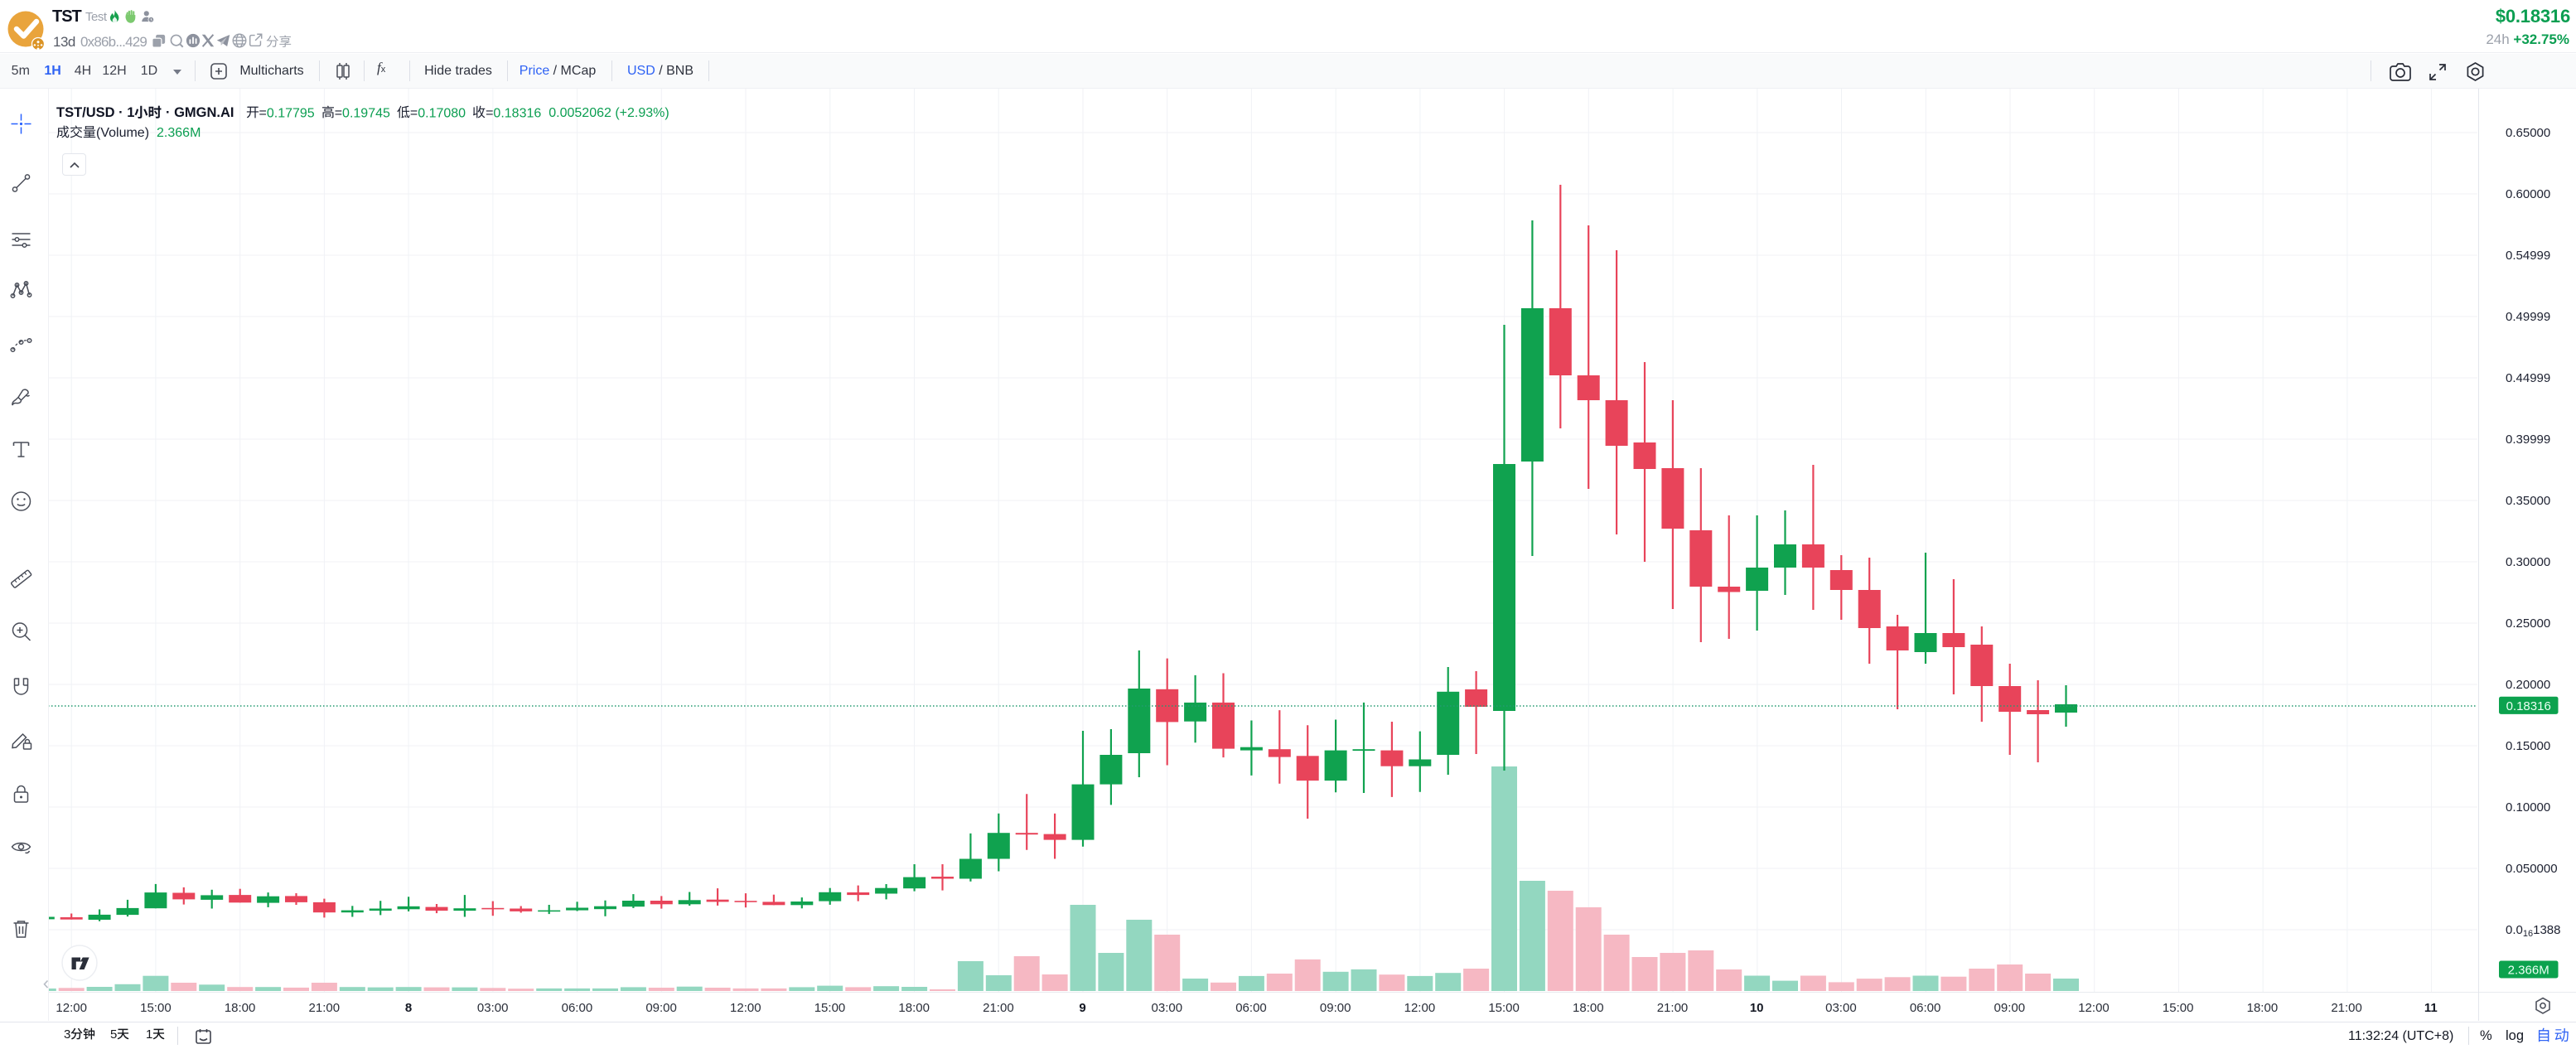 This screenshot has width=2576, height=1049. What do you see at coordinates (1757, 1008) in the screenshot?
I see `svg-text: 10` at bounding box center [1757, 1008].